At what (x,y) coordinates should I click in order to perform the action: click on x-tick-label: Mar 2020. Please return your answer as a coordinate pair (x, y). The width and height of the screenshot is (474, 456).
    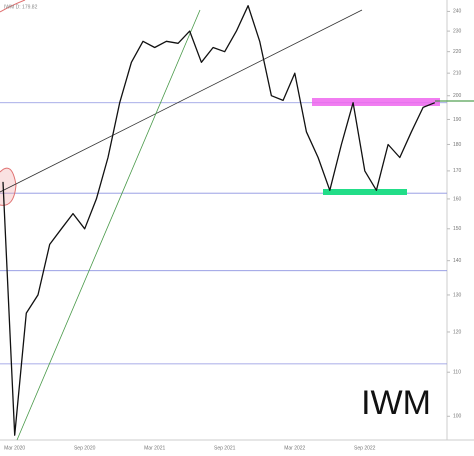
    Looking at the image, I should click on (14, 448).